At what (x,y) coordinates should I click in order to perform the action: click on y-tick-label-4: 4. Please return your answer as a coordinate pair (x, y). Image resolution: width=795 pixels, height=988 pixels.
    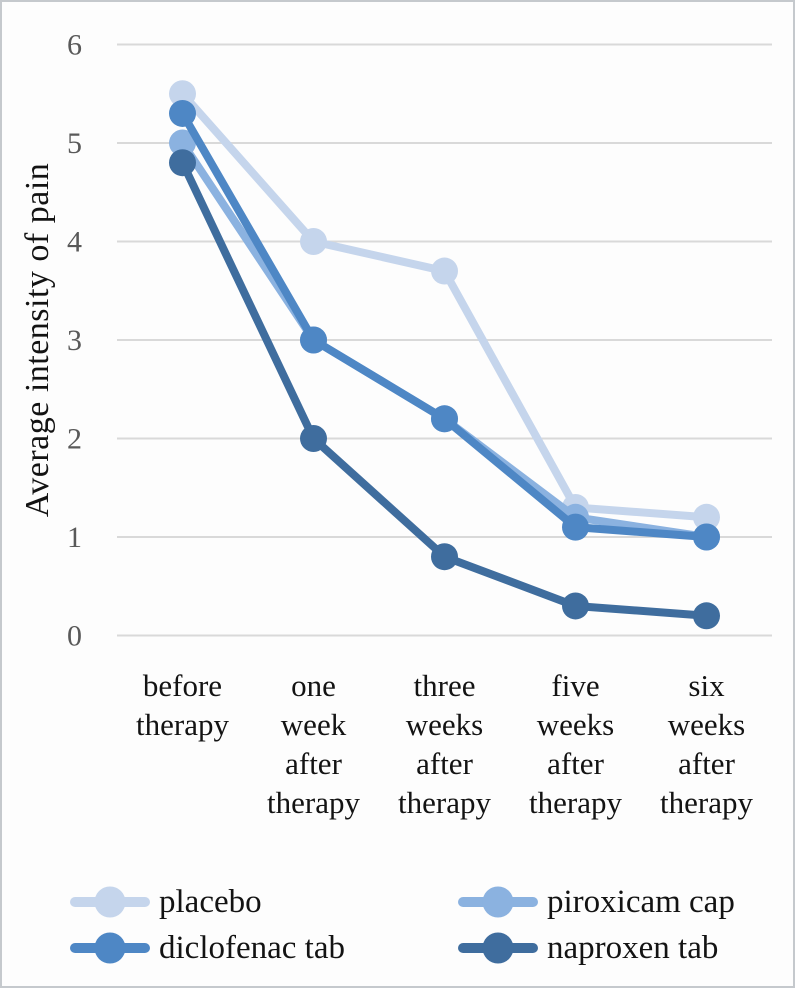
    Looking at the image, I should click on (74, 242).